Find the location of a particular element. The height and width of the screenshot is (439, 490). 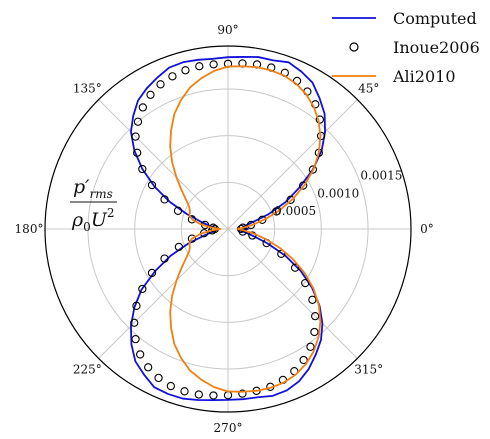

ylabel-numerator-subscript: rms is located at coordinates (100, 194).